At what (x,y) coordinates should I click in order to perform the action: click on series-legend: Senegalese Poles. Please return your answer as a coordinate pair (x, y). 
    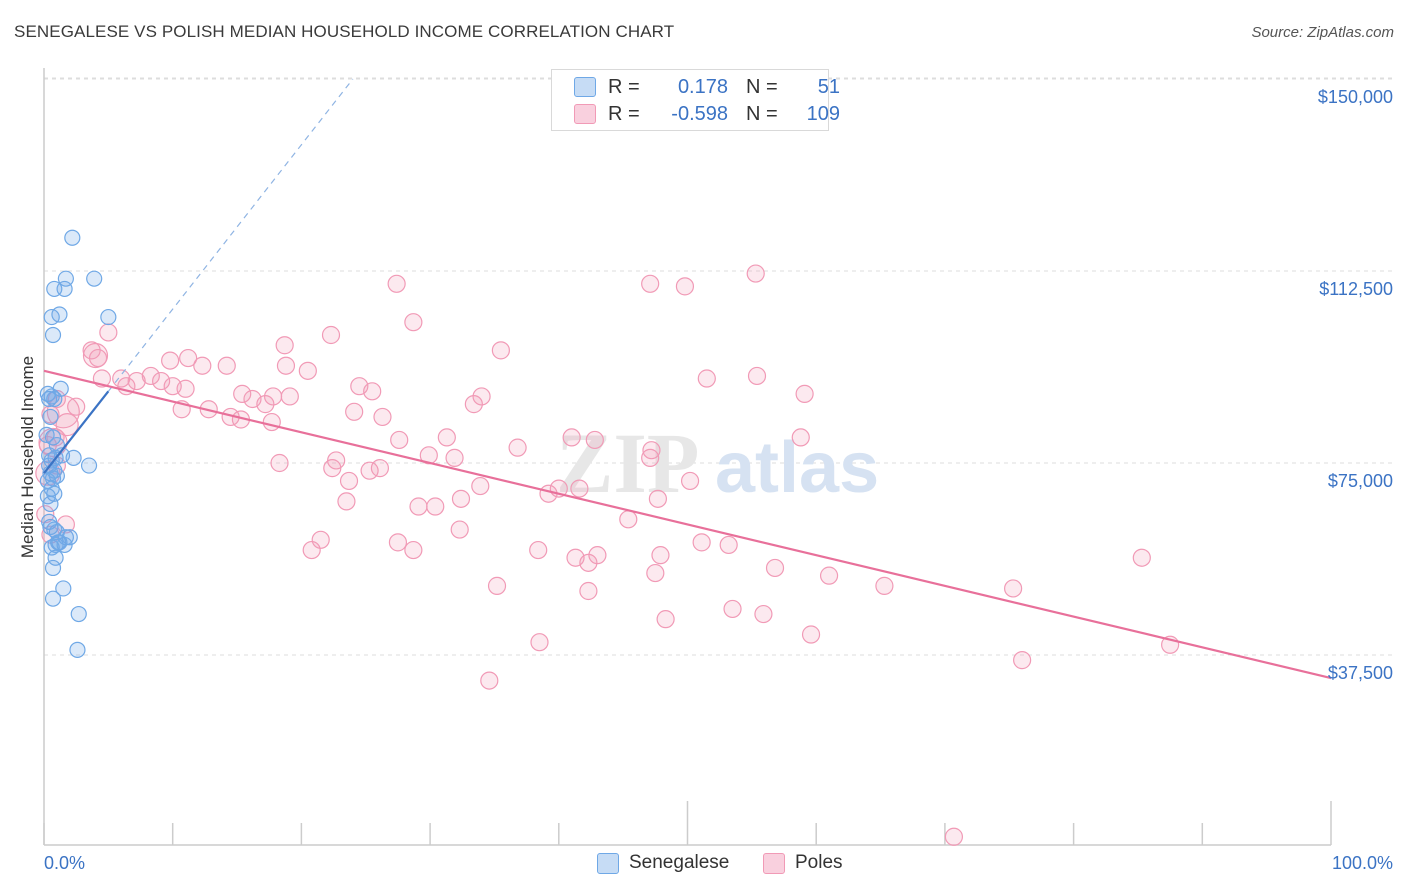
    Looking at the image, I should click on (703, 865).